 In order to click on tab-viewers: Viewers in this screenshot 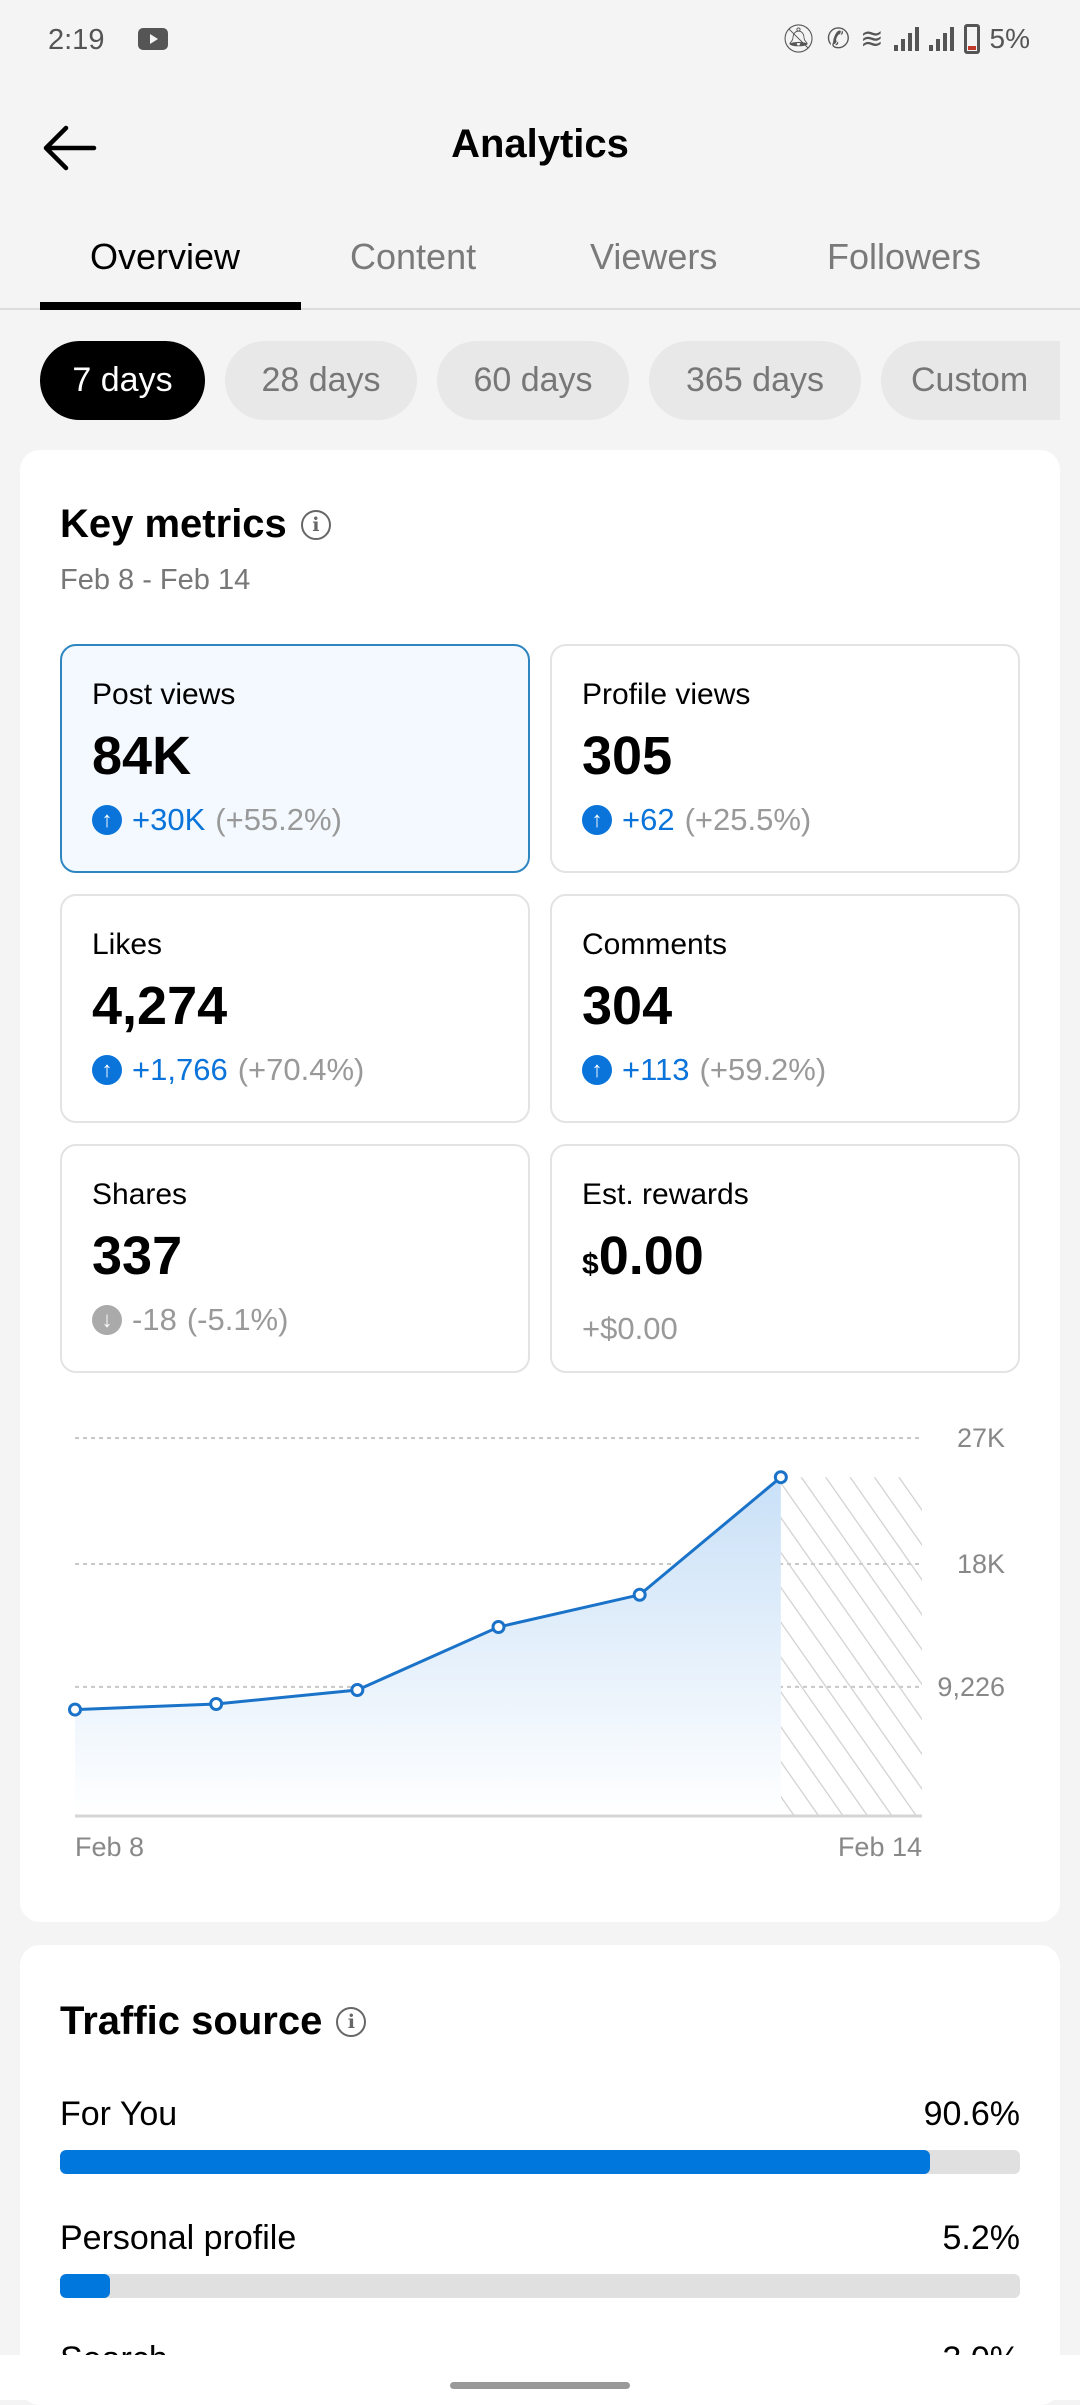, I will do `click(654, 256)`.